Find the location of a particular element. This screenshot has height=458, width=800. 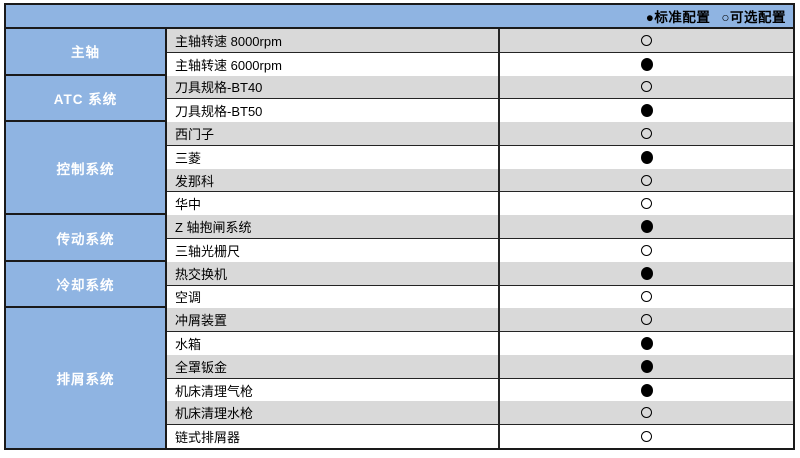

group-items: 热交换机 空调 is located at coordinates (480, 285).